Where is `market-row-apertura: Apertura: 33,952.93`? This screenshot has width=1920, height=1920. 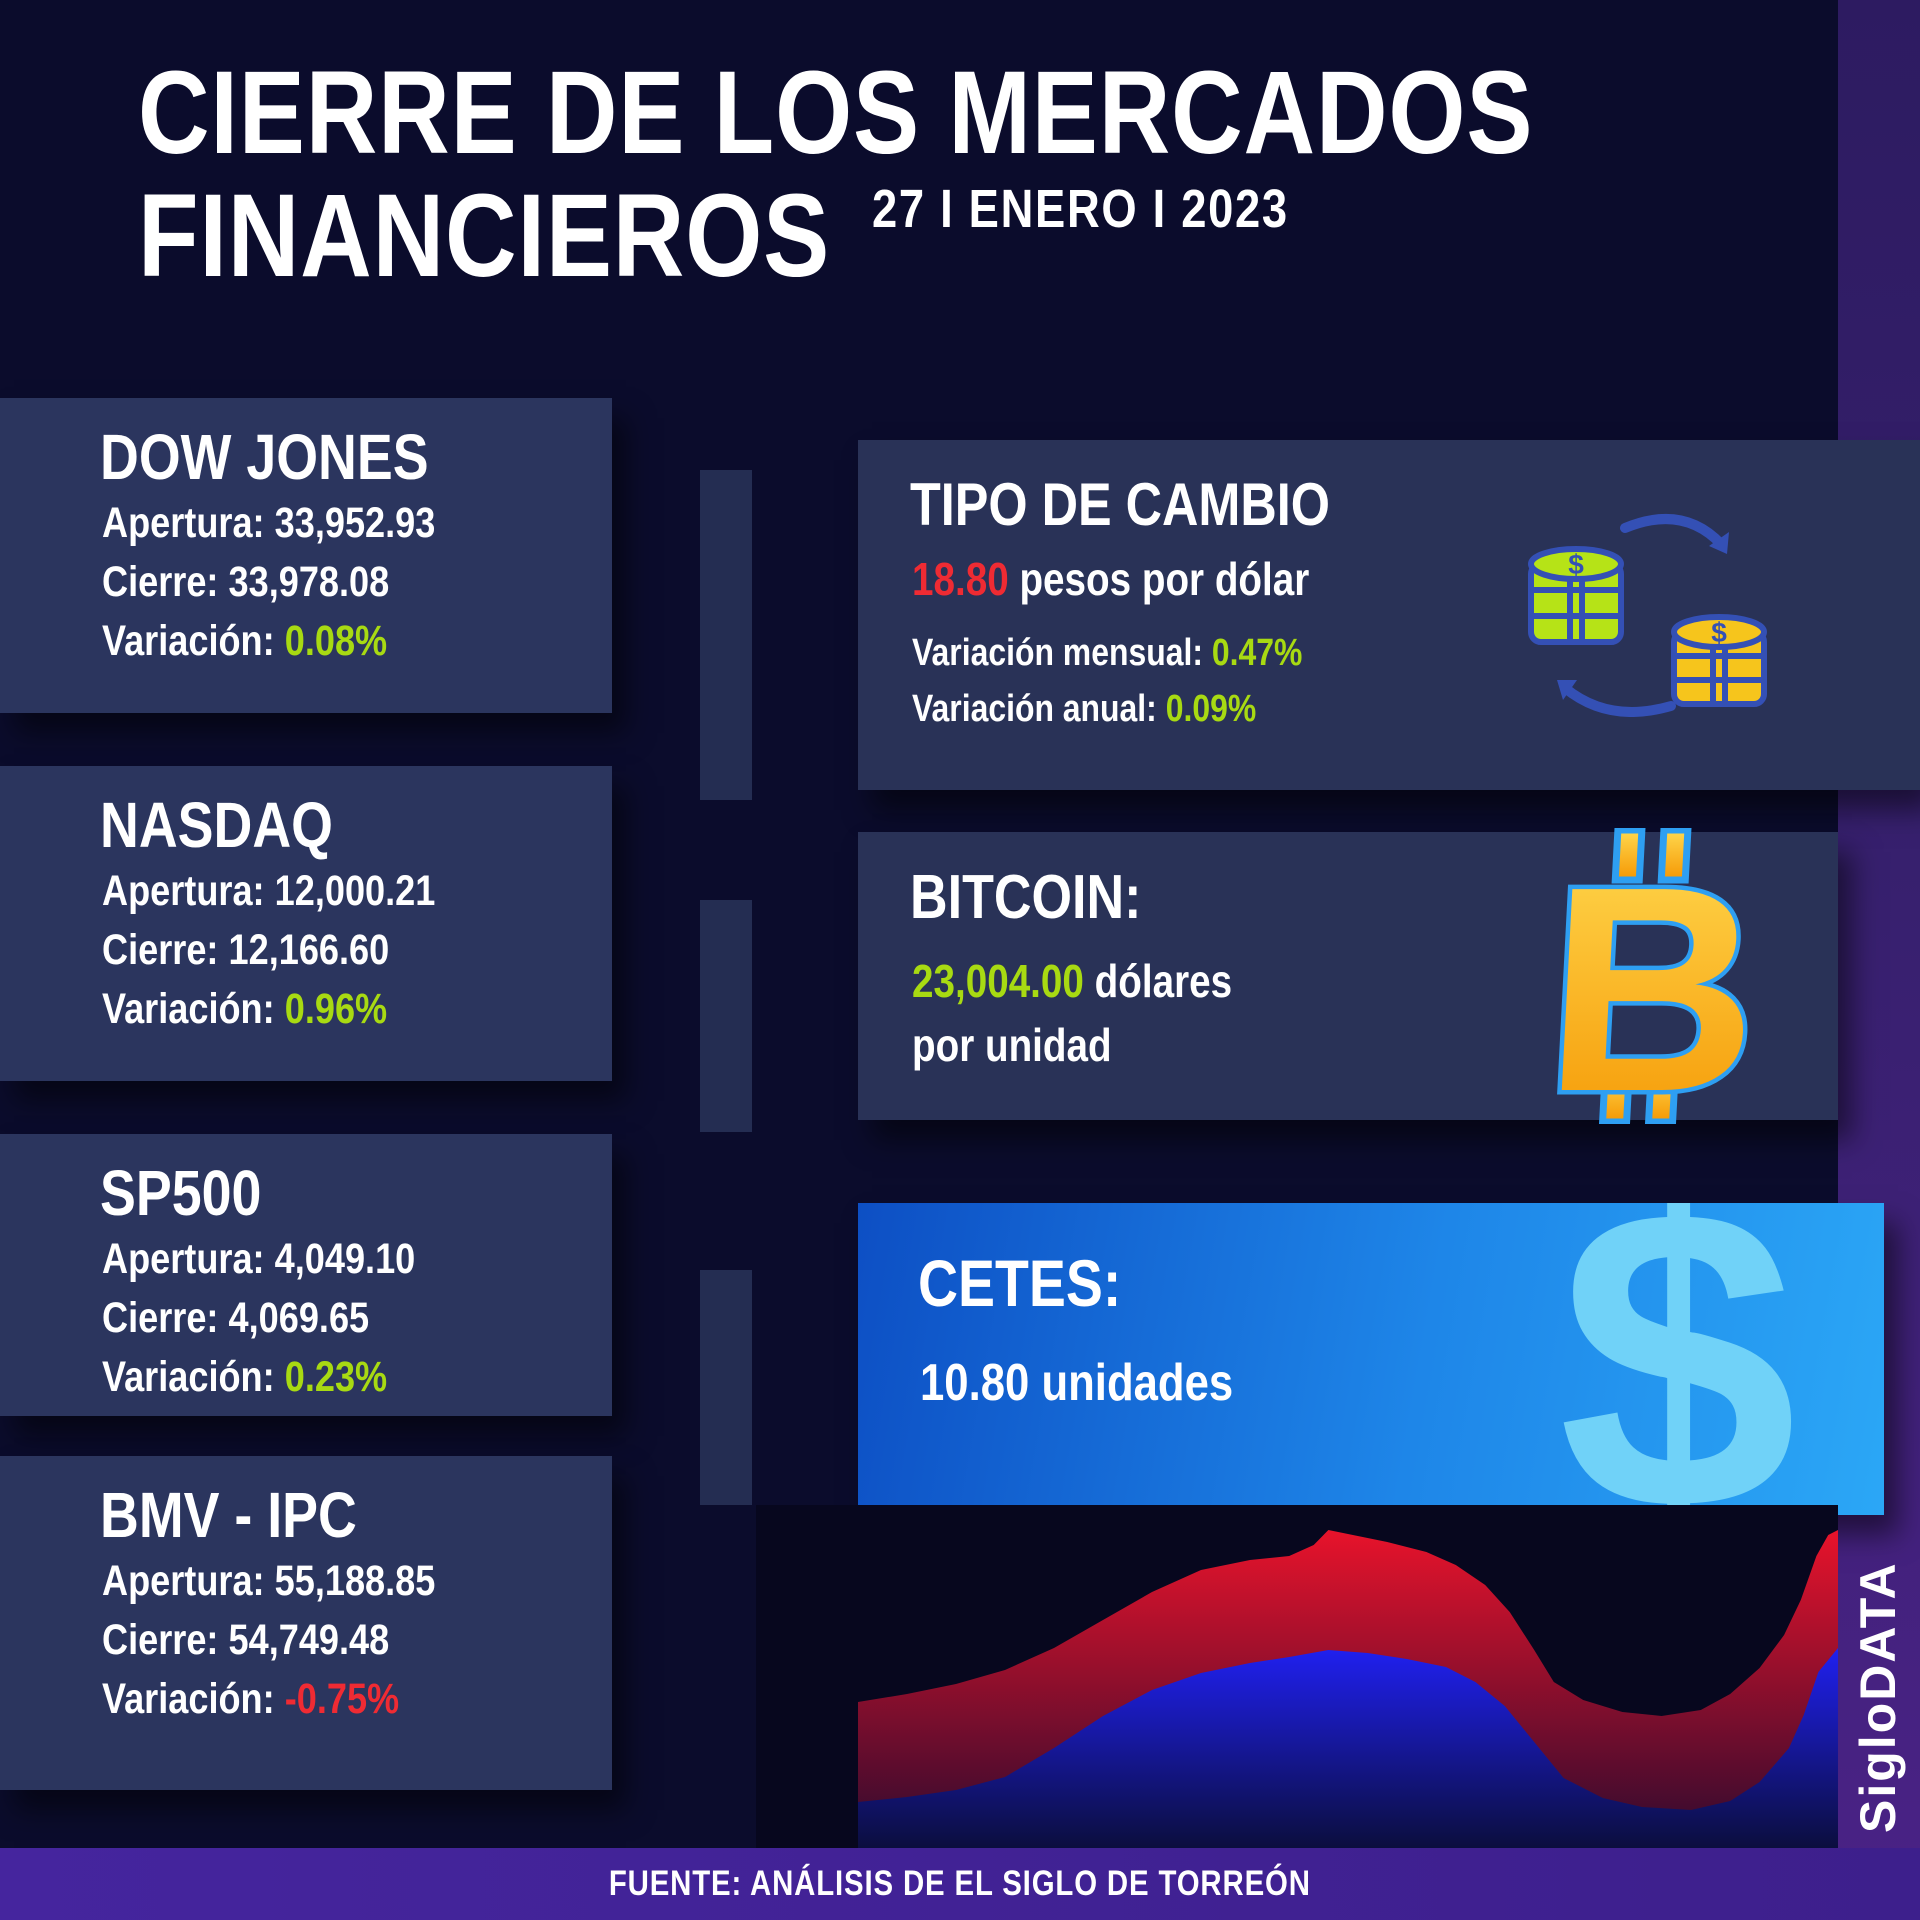 market-row-apertura: Apertura: 33,952.93 is located at coordinates (269, 523).